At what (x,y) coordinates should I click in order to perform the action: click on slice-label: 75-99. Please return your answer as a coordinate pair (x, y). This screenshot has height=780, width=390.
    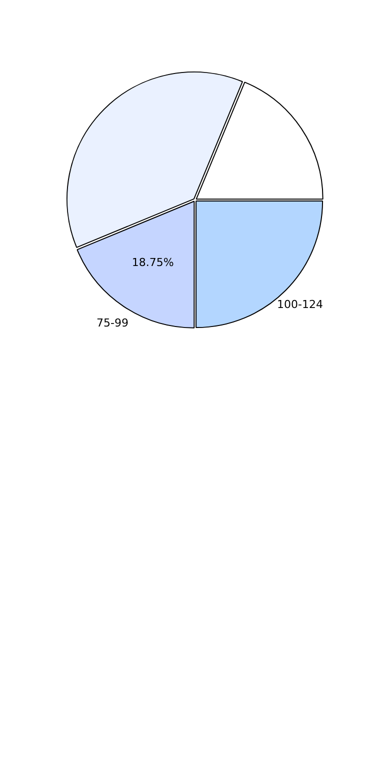
    Looking at the image, I should click on (112, 323).